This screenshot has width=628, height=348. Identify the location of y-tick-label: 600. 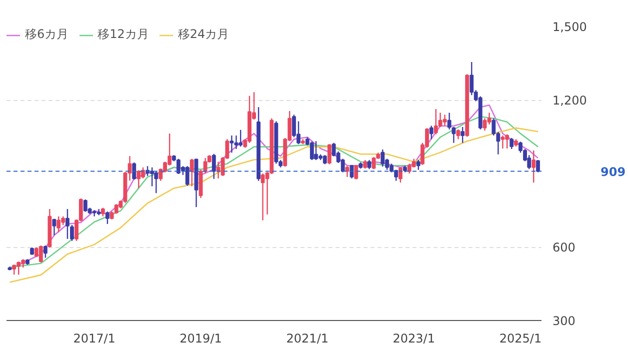
(564, 247).